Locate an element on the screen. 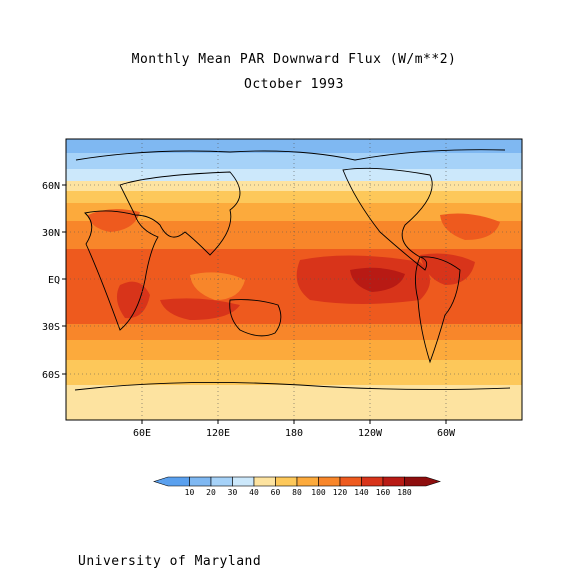 This screenshot has width=588, height=588. lat-axis: 60N 30N EQ 30S 60S is located at coordinates (54, 281).